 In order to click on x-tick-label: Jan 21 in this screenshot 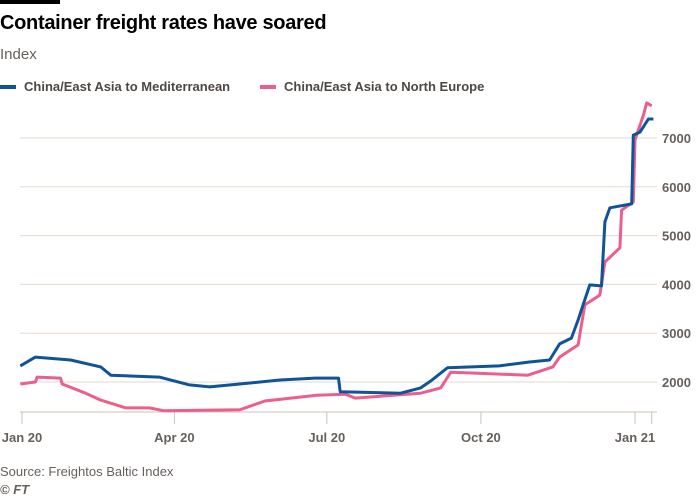, I will do `click(635, 437)`.